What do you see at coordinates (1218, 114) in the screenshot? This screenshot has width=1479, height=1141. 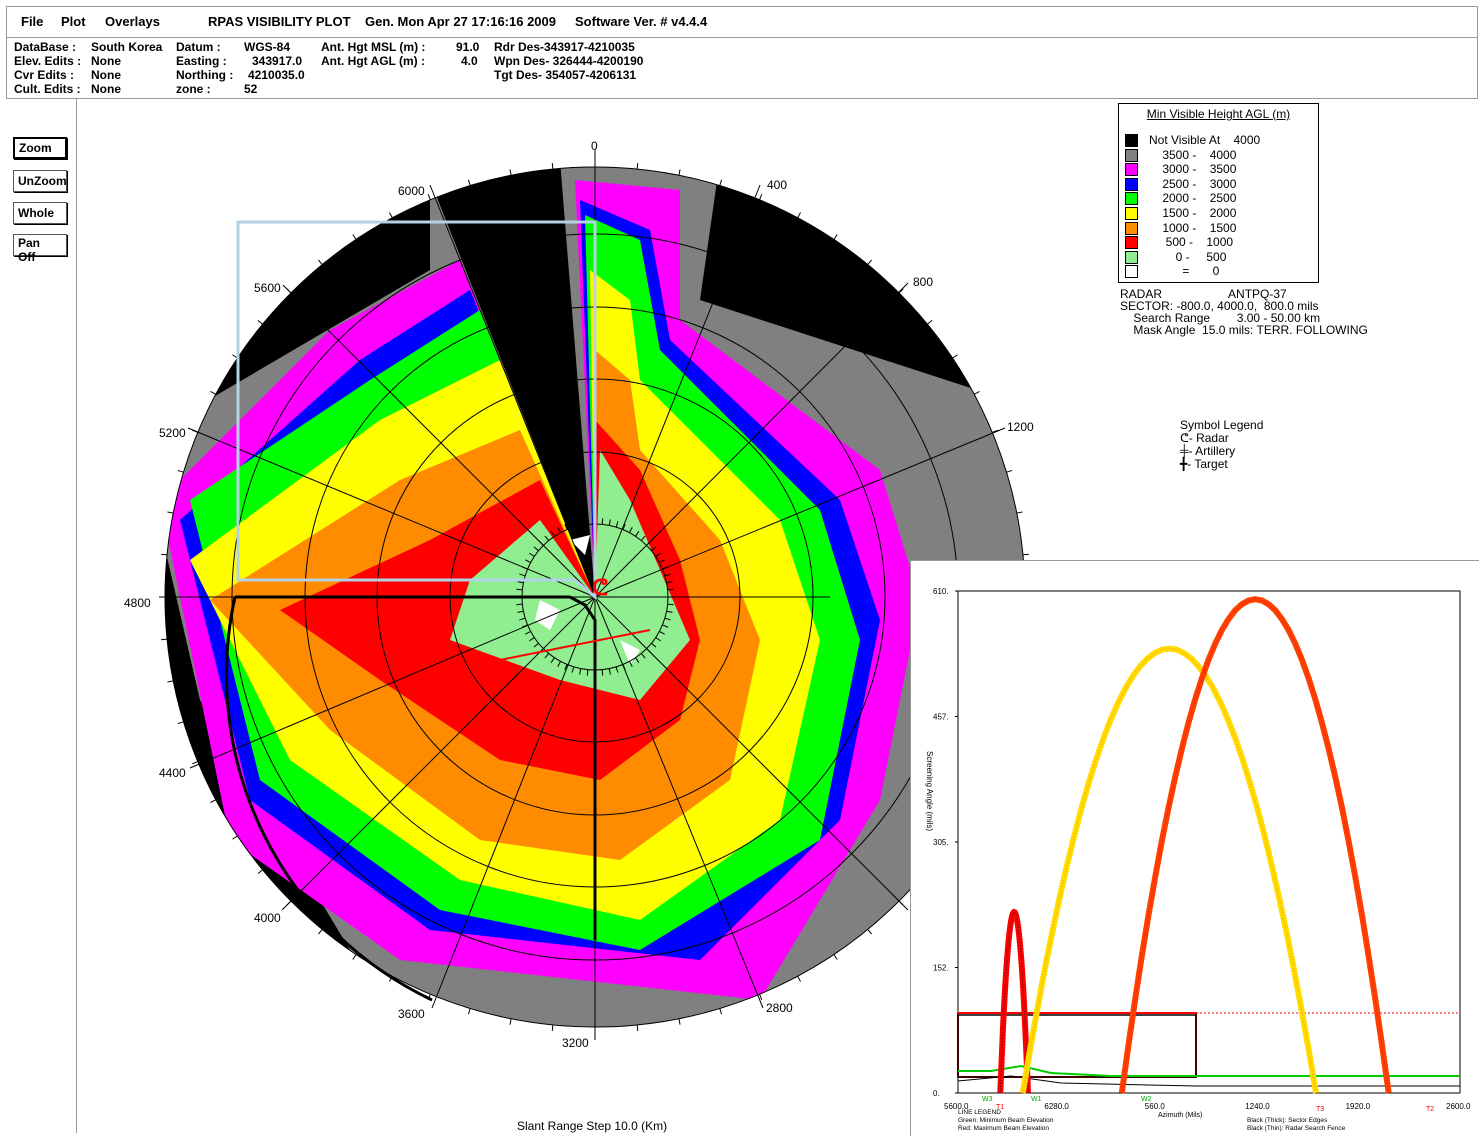 I see `legend-title: Min Visible Height AGL (m)` at bounding box center [1218, 114].